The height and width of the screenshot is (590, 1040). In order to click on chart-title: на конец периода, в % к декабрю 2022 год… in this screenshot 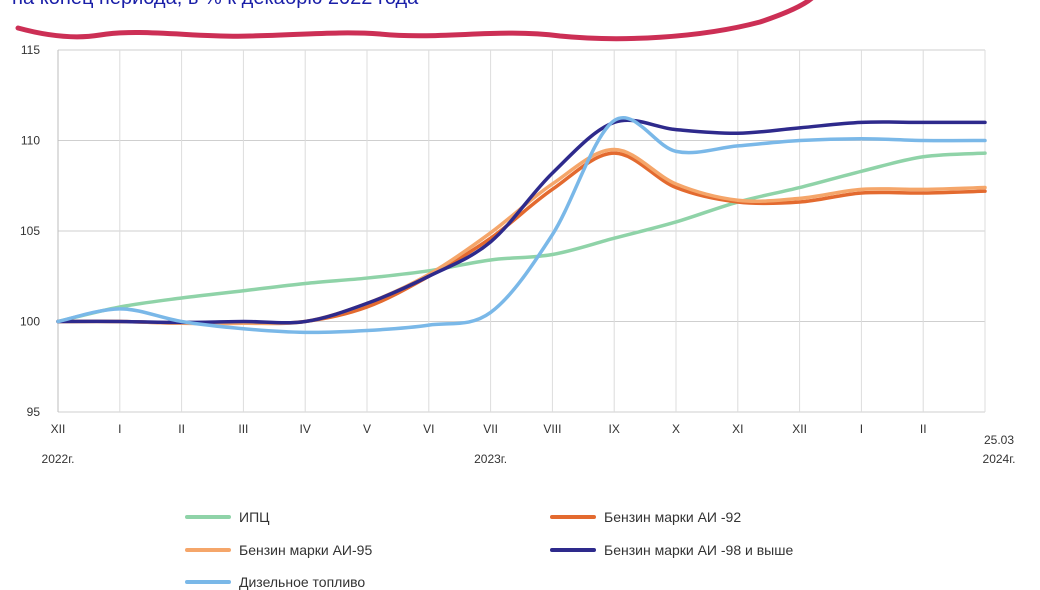, I will do `click(215, 5)`.